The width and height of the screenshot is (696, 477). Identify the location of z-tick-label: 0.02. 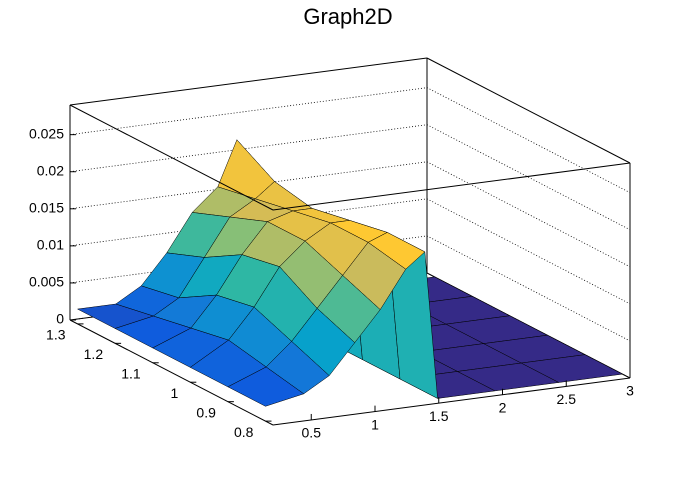
(50, 170).